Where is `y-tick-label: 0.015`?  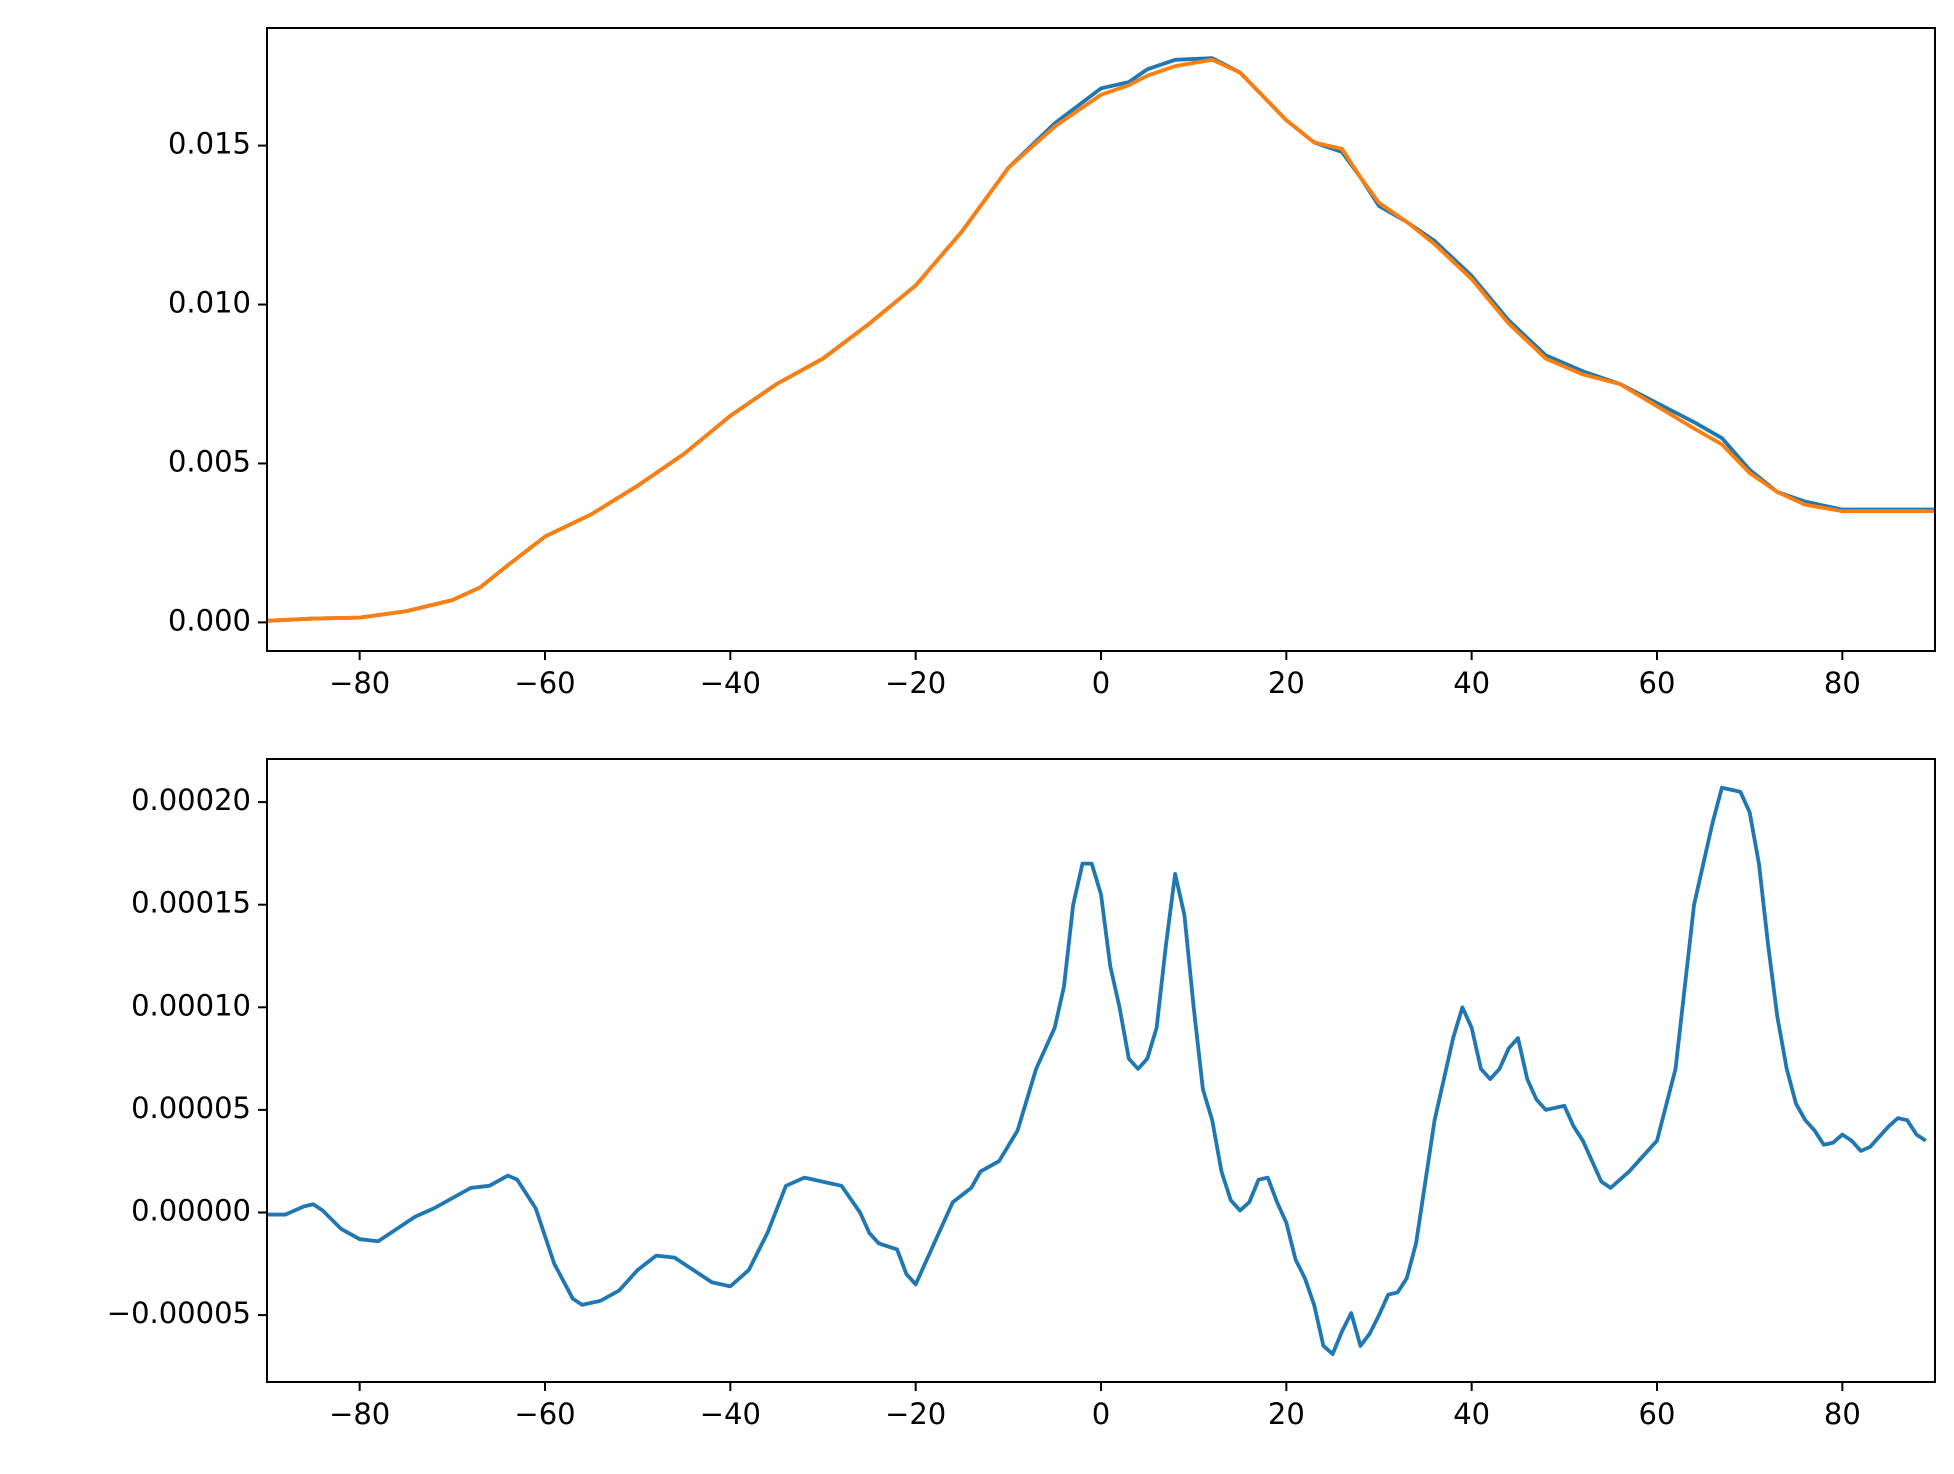
y-tick-label: 0.015 is located at coordinates (209, 144).